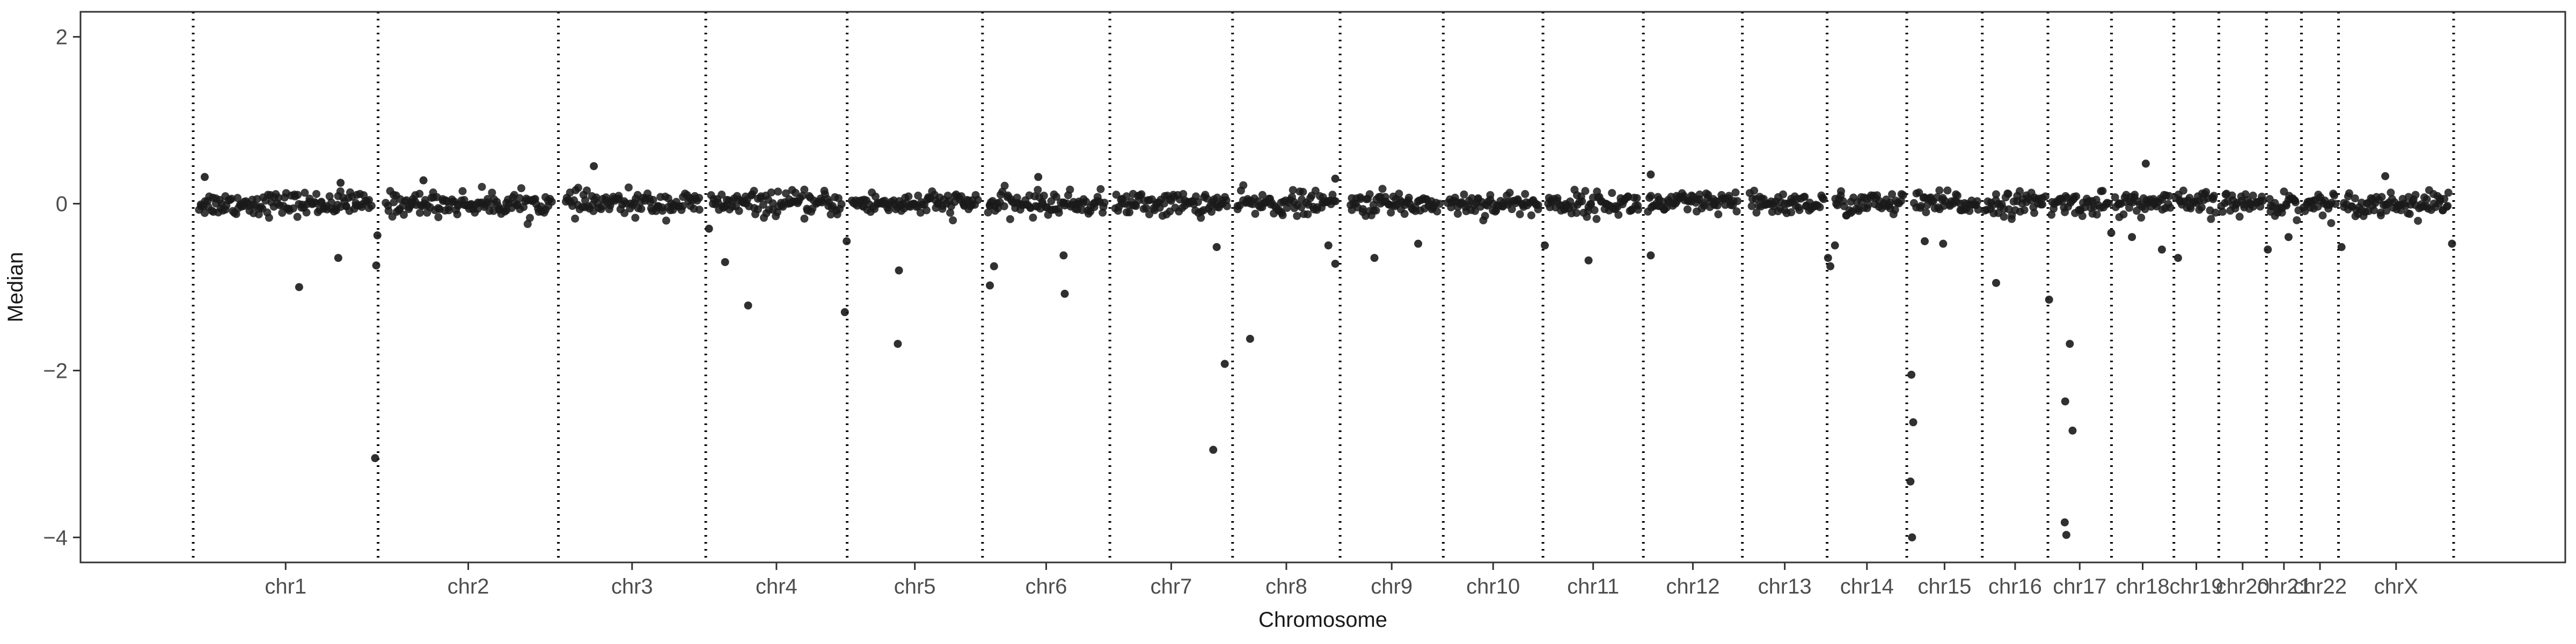 The image size is (2576, 644). Describe the element at coordinates (1692, 586) in the screenshot. I see `x-tick-label-chr12: chr12` at that location.